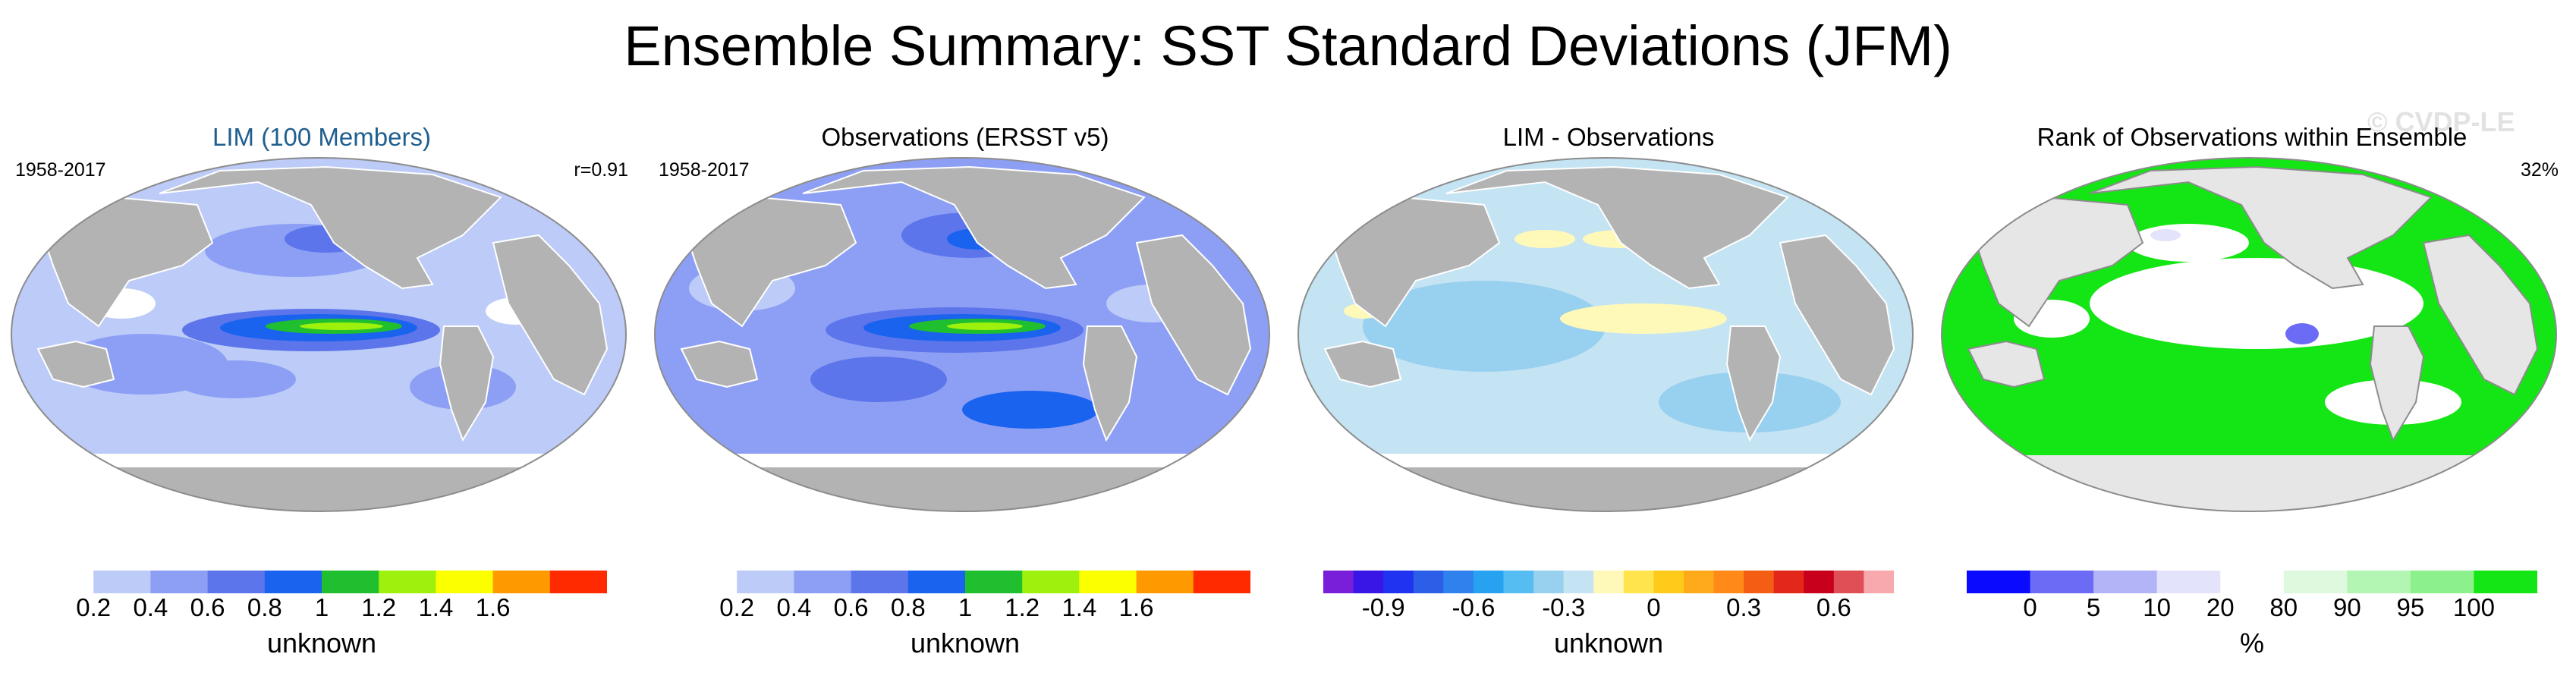  Describe the element at coordinates (2283, 607) in the screenshot. I see `colorbar-tick-label: 80` at that location.